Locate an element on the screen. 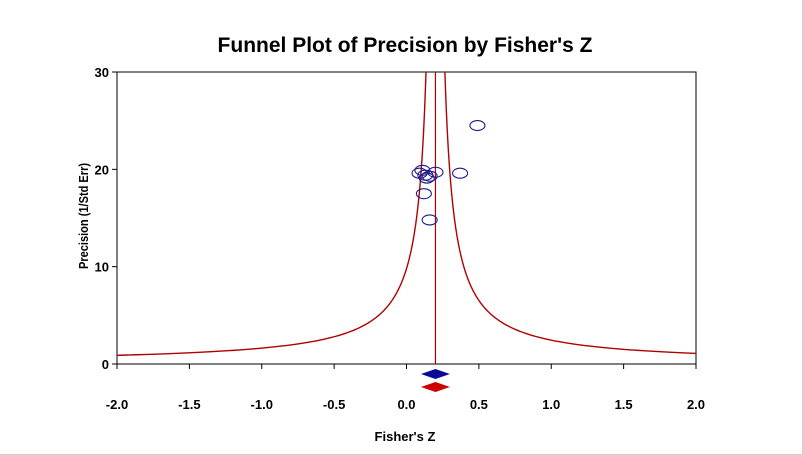 The image size is (803, 455). y-tick-label: 30 is located at coordinates (102, 72).